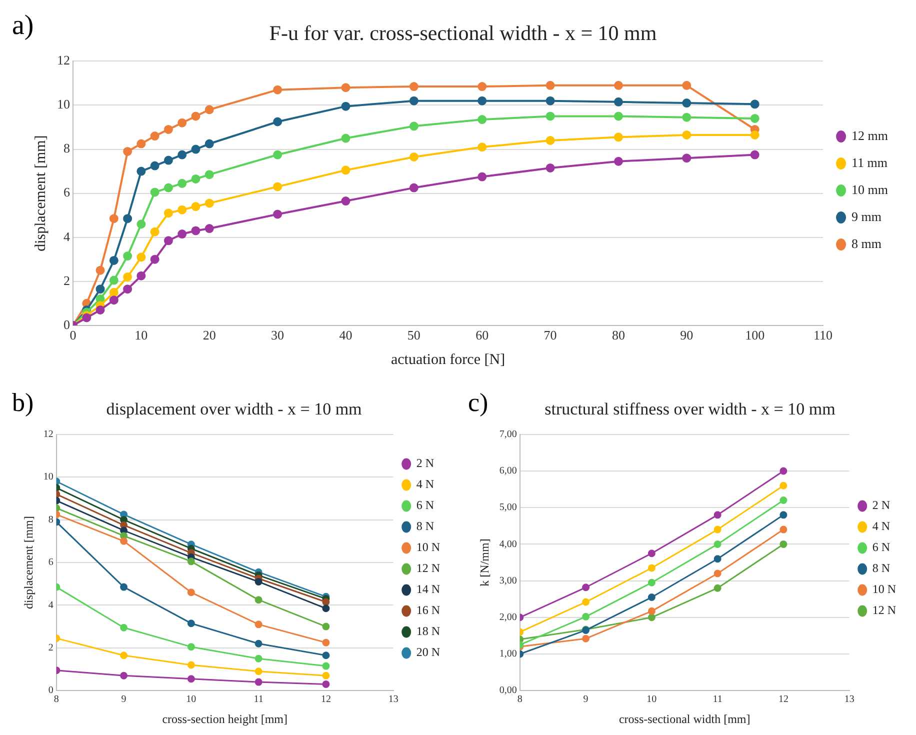 This screenshot has height=735, width=916. Describe the element at coordinates (345, 335) in the screenshot. I see `x-tick-label: 40` at that location.